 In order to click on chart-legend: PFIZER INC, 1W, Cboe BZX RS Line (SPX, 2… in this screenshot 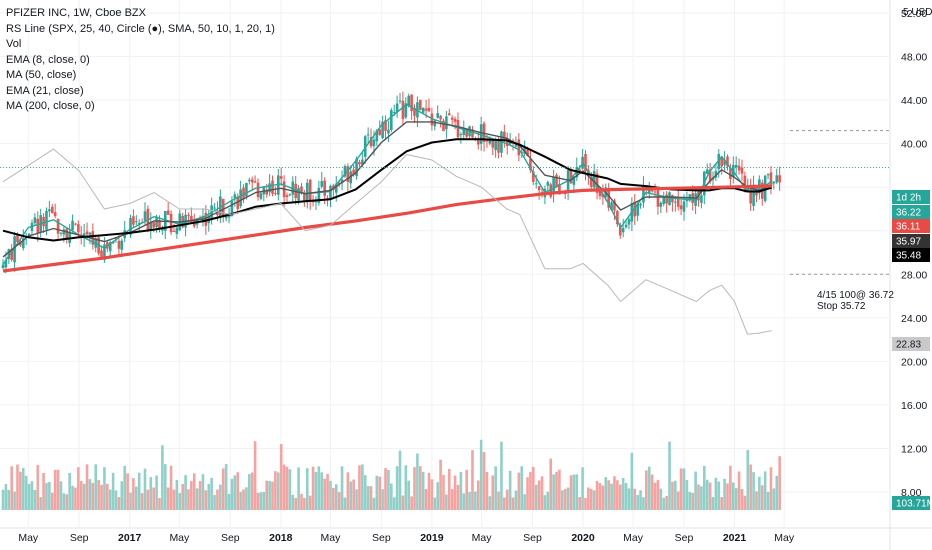, I will do `click(140, 60)`.